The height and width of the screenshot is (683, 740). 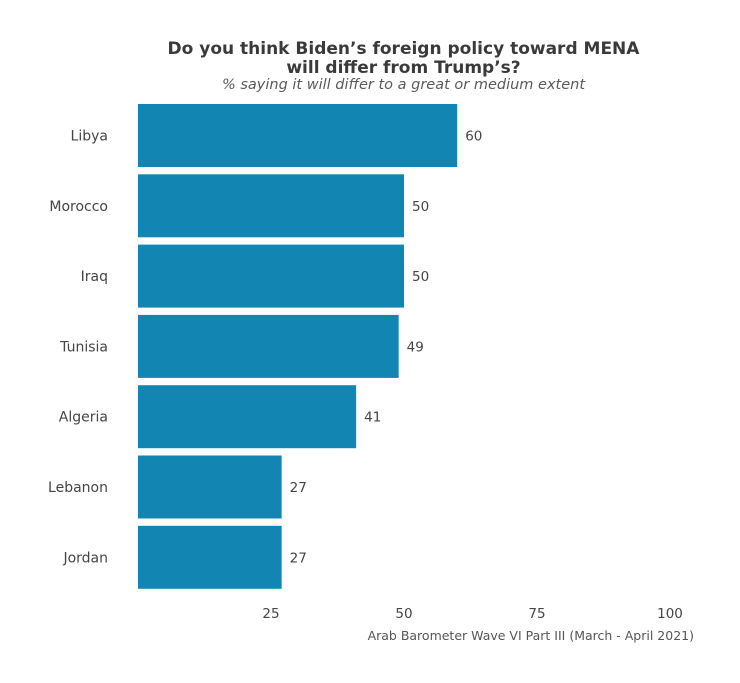 What do you see at coordinates (298, 488) in the screenshot?
I see `value-label-lebanon: 27` at bounding box center [298, 488].